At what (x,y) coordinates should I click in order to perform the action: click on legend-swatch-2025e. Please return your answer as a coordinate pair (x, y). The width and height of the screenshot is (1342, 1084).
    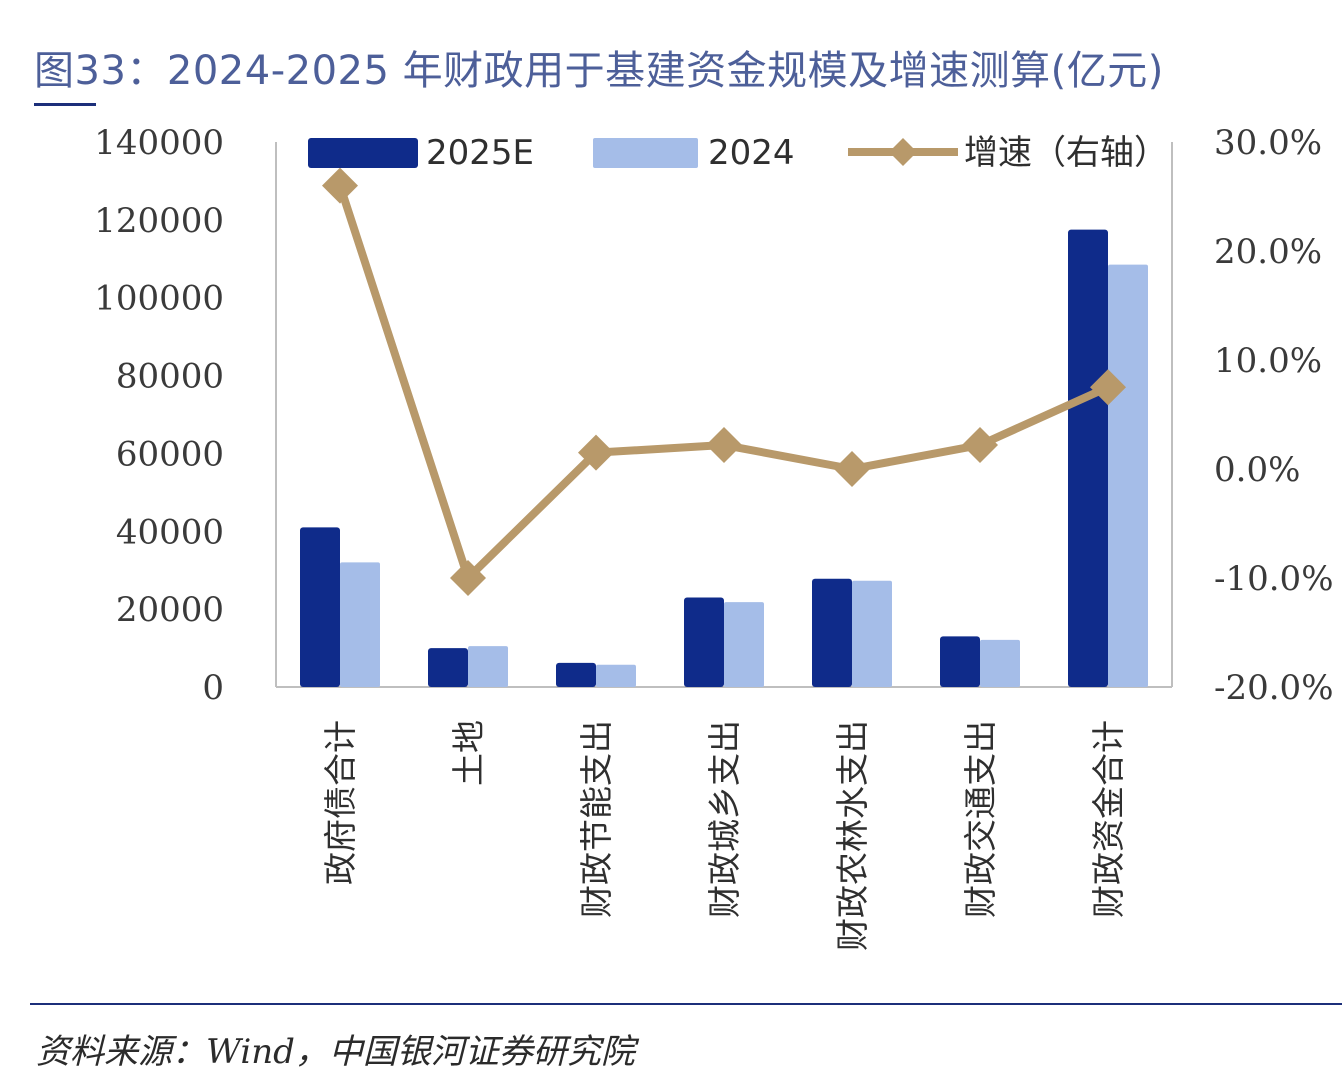
    Looking at the image, I should click on (363, 153).